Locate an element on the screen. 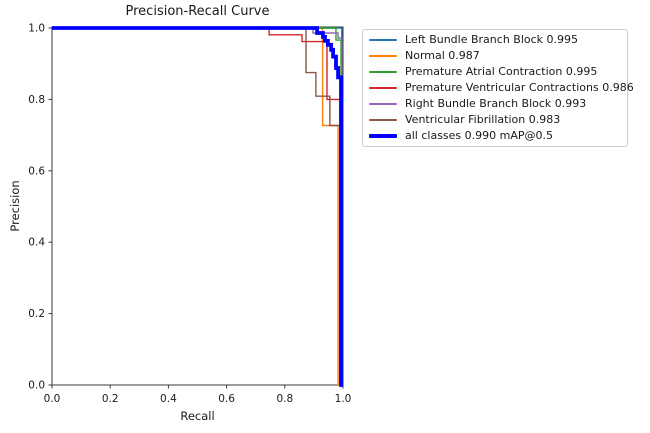 This screenshot has height=433, width=650. legend-item: Ventricular Fibrillation 0.983 is located at coordinates (495, 120).